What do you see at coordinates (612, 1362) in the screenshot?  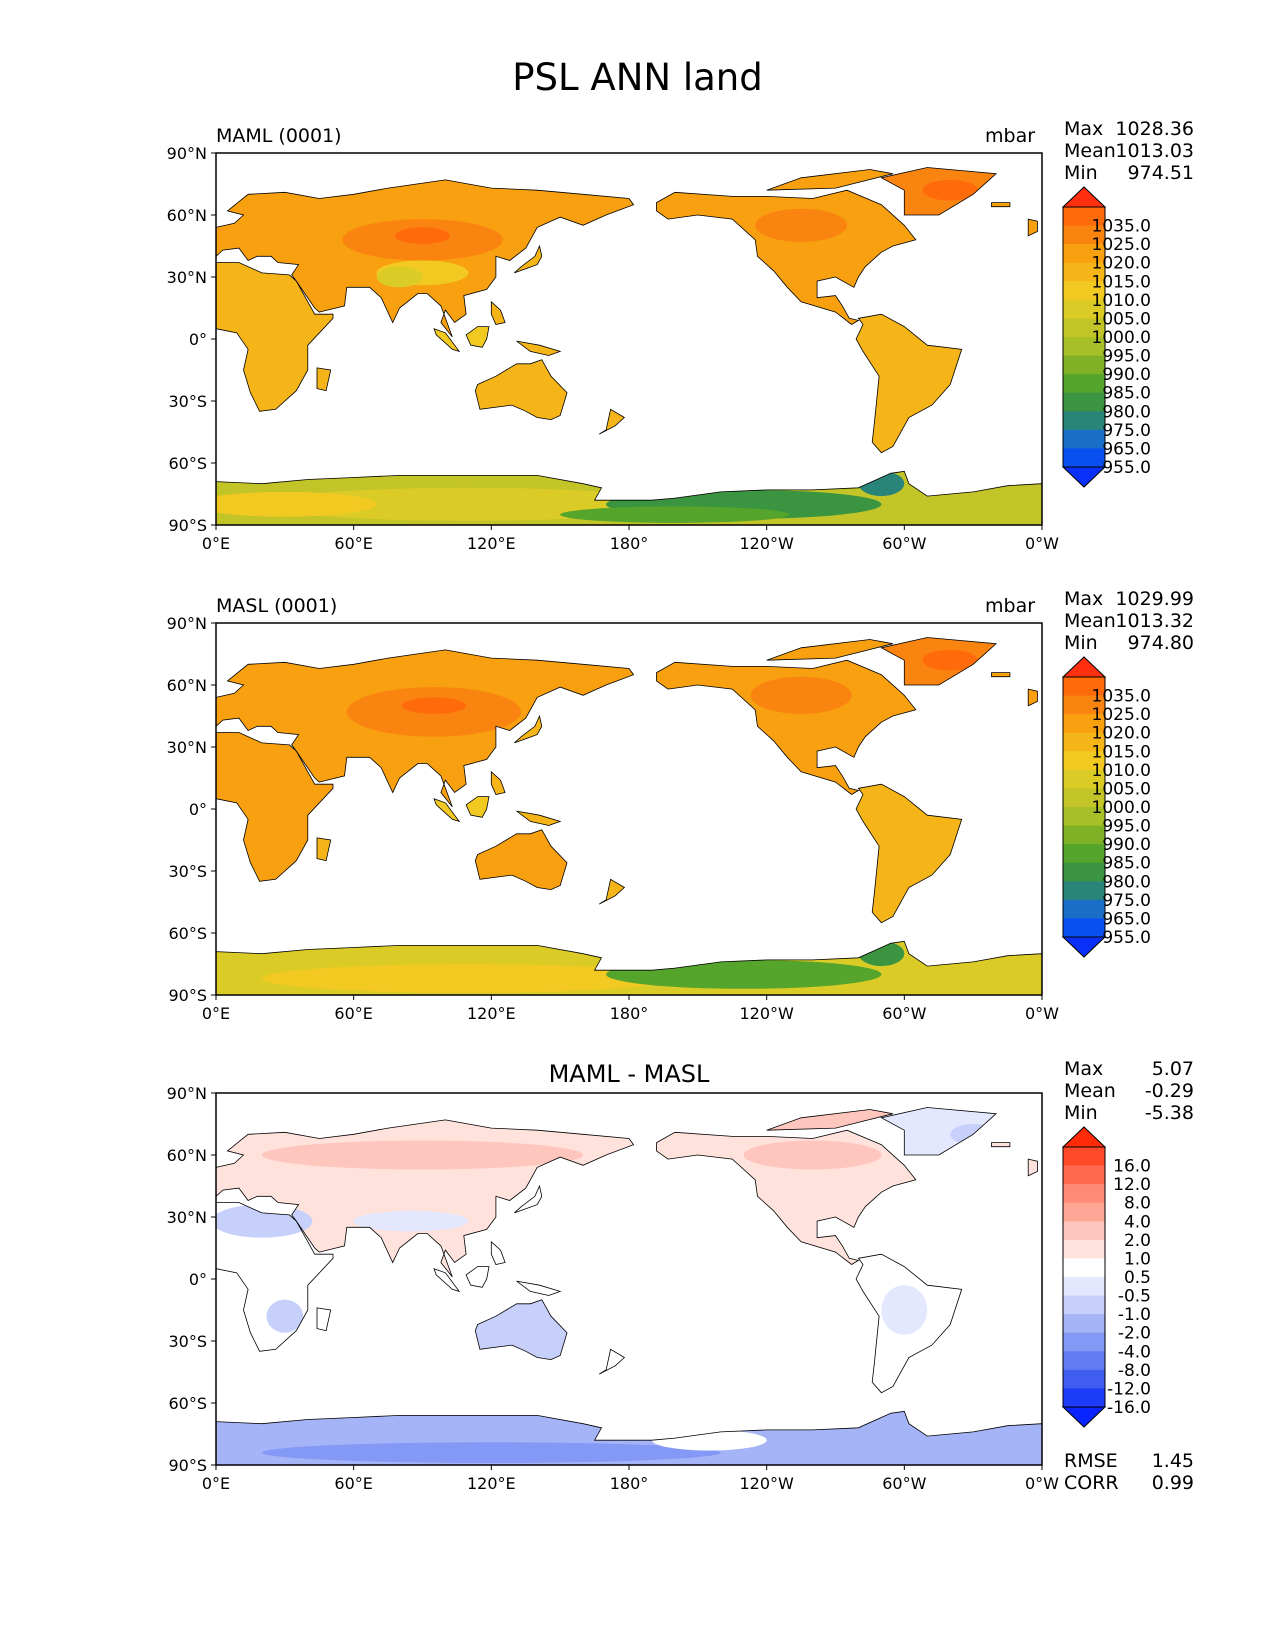 I see `land-new-zealand` at bounding box center [612, 1362].